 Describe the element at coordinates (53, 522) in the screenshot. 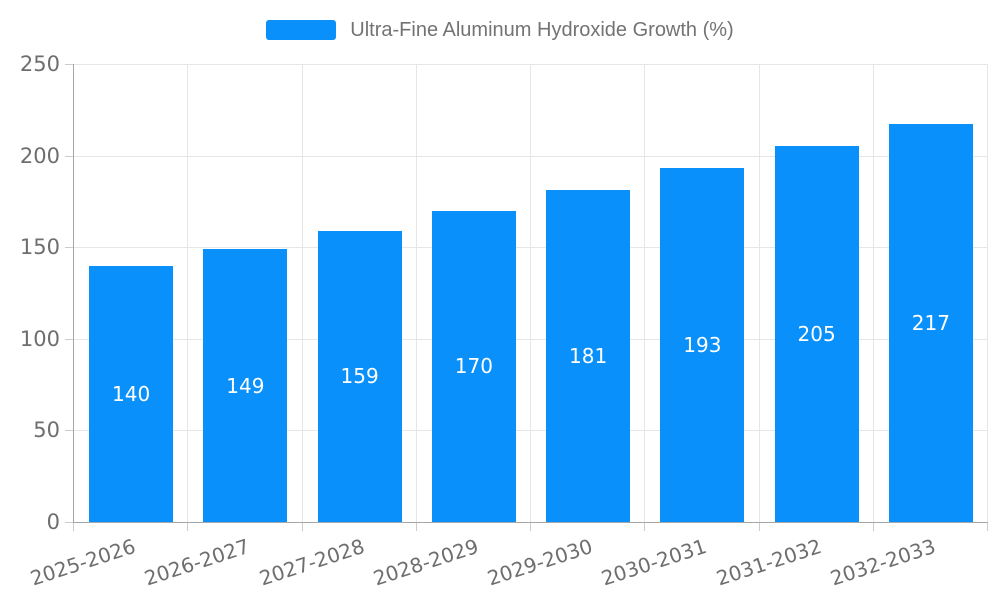

I see `y-axis-tick-label: 0` at that location.